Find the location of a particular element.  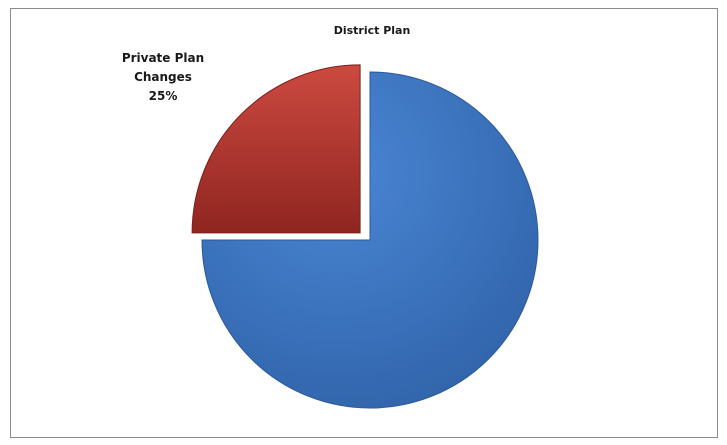

slice-label-line-1: Private Plan is located at coordinates (163, 58).